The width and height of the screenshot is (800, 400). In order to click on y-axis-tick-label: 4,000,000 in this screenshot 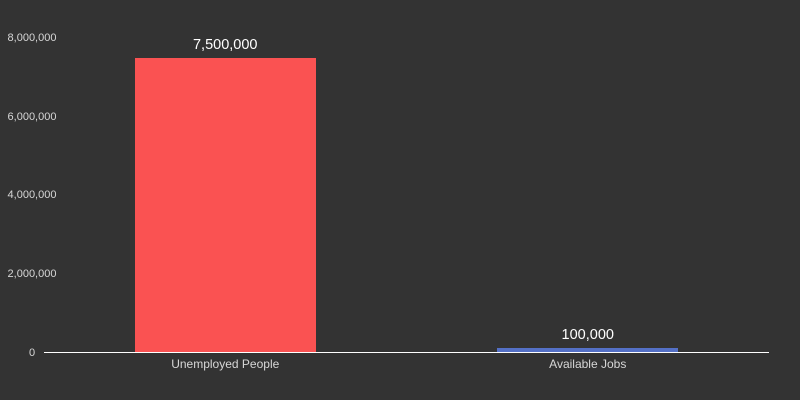, I will do `click(32, 195)`.